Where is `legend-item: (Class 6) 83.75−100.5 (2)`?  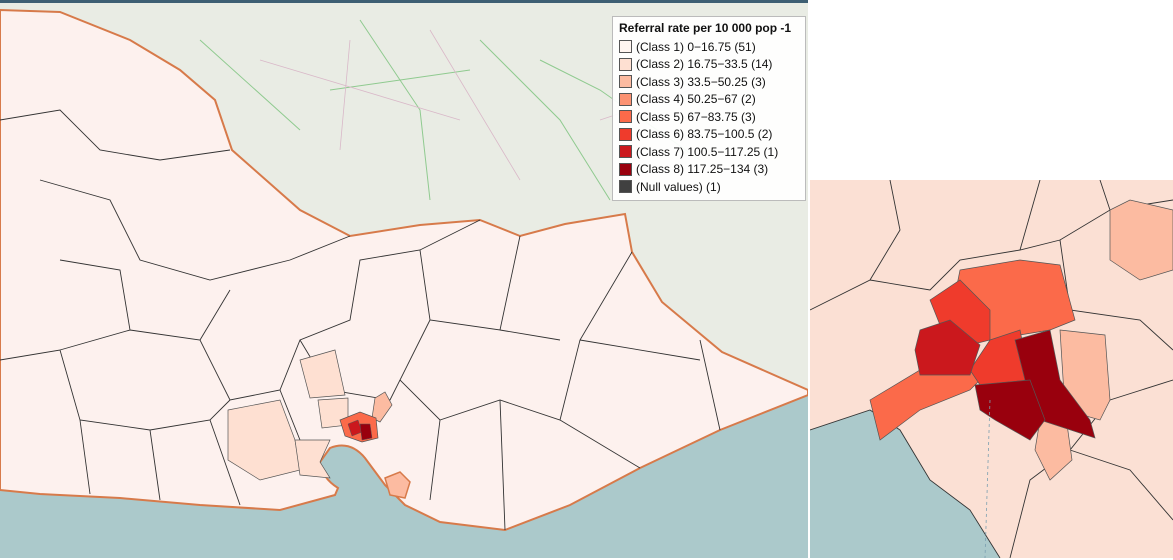 legend-item: (Class 6) 83.75−100.5 (2) is located at coordinates (709, 135).